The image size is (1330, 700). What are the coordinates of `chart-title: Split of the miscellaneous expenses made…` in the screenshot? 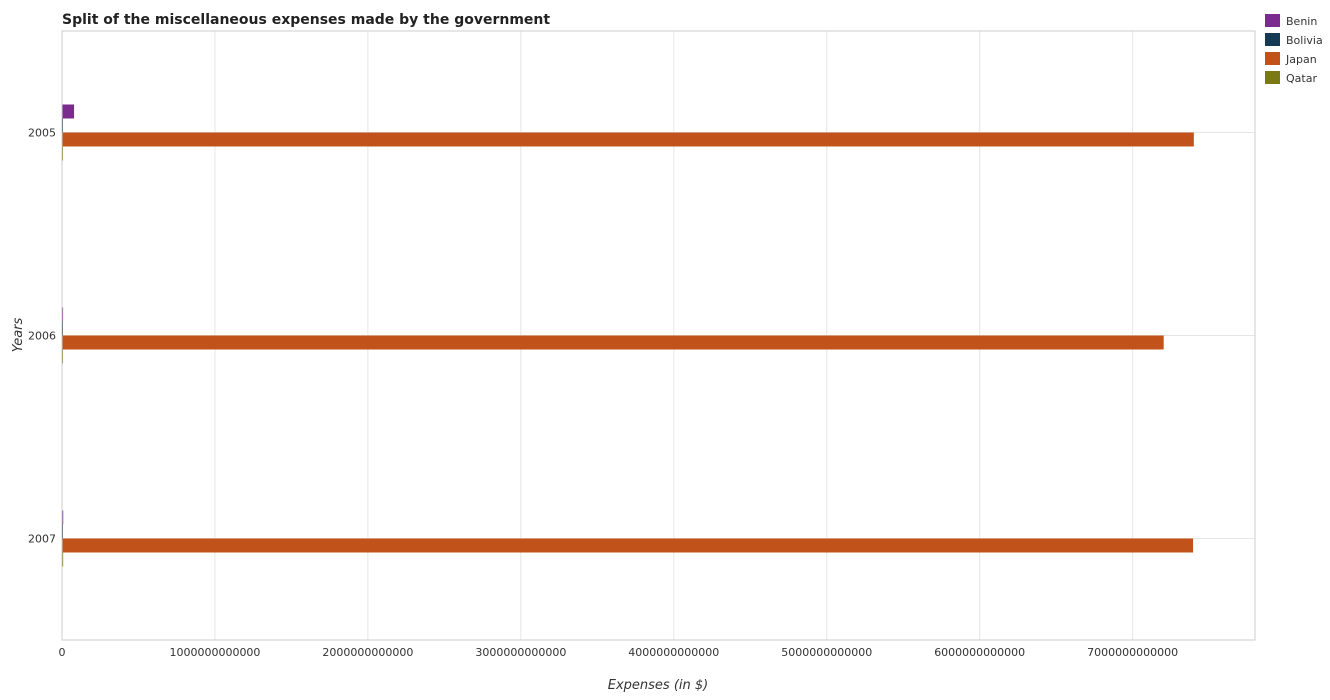 It's located at (306, 20).